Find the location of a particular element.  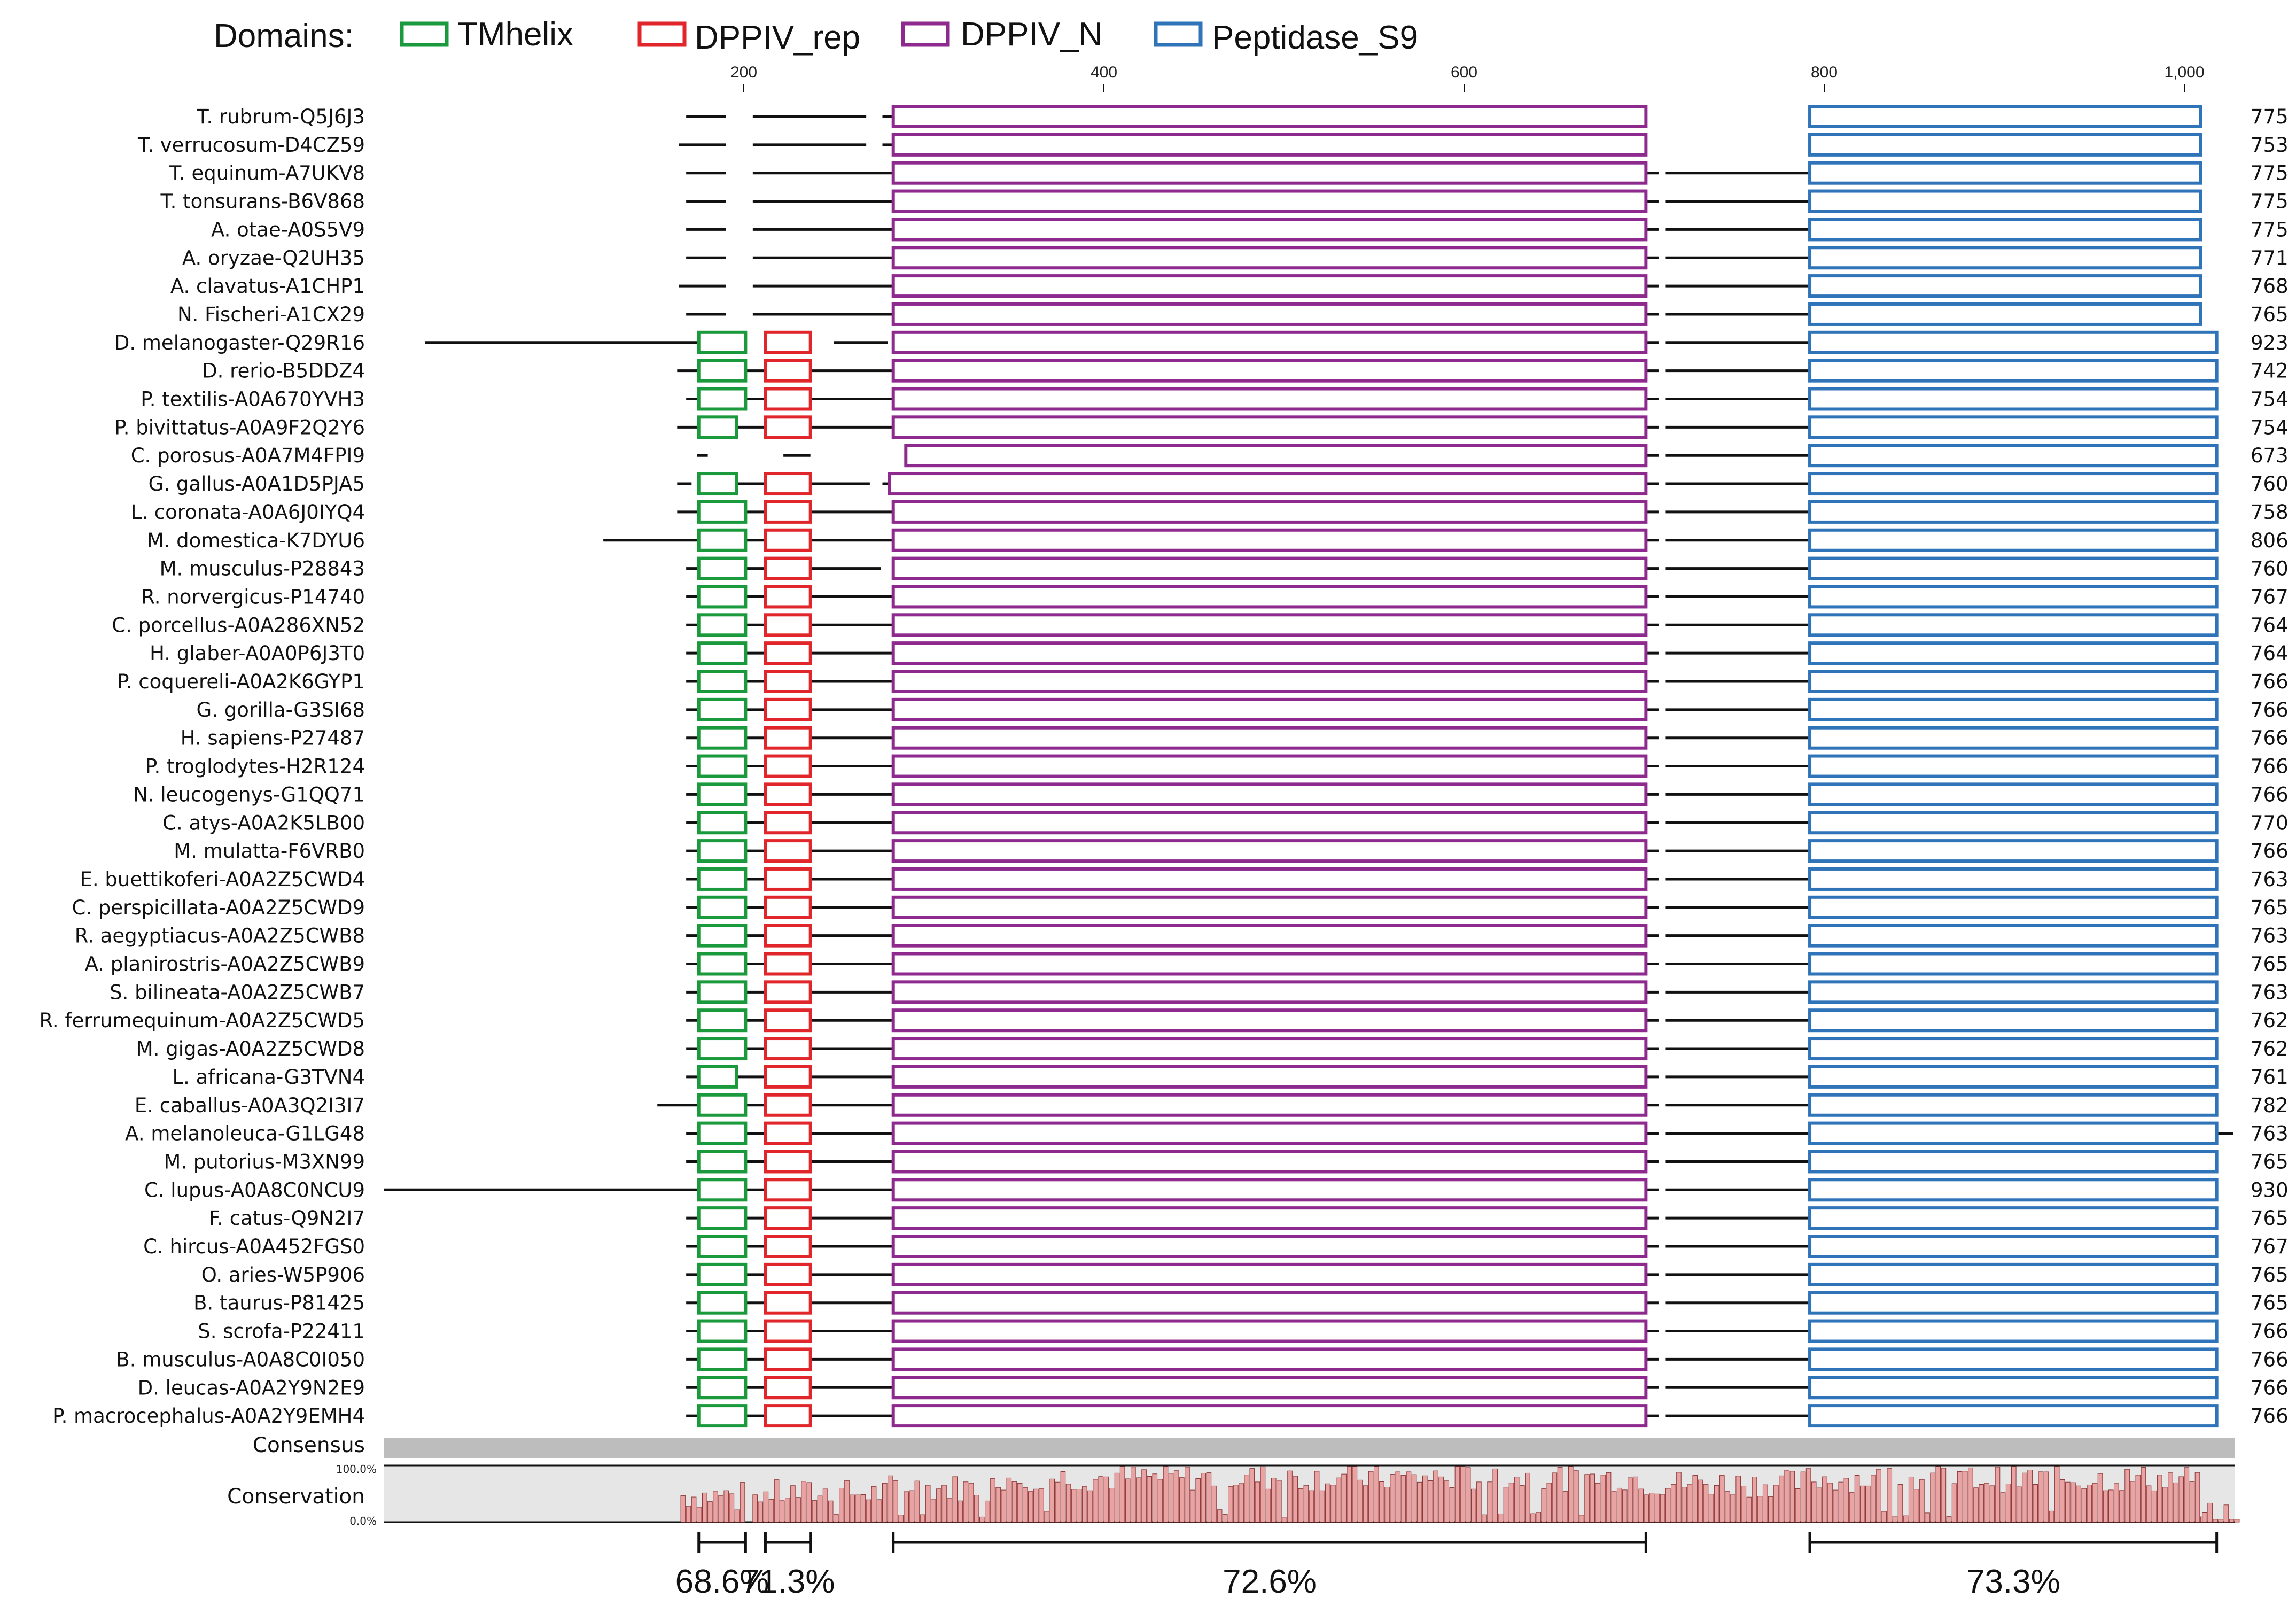

protein-label: G. gallus-A0A1D5PJA5 is located at coordinates (257, 483).